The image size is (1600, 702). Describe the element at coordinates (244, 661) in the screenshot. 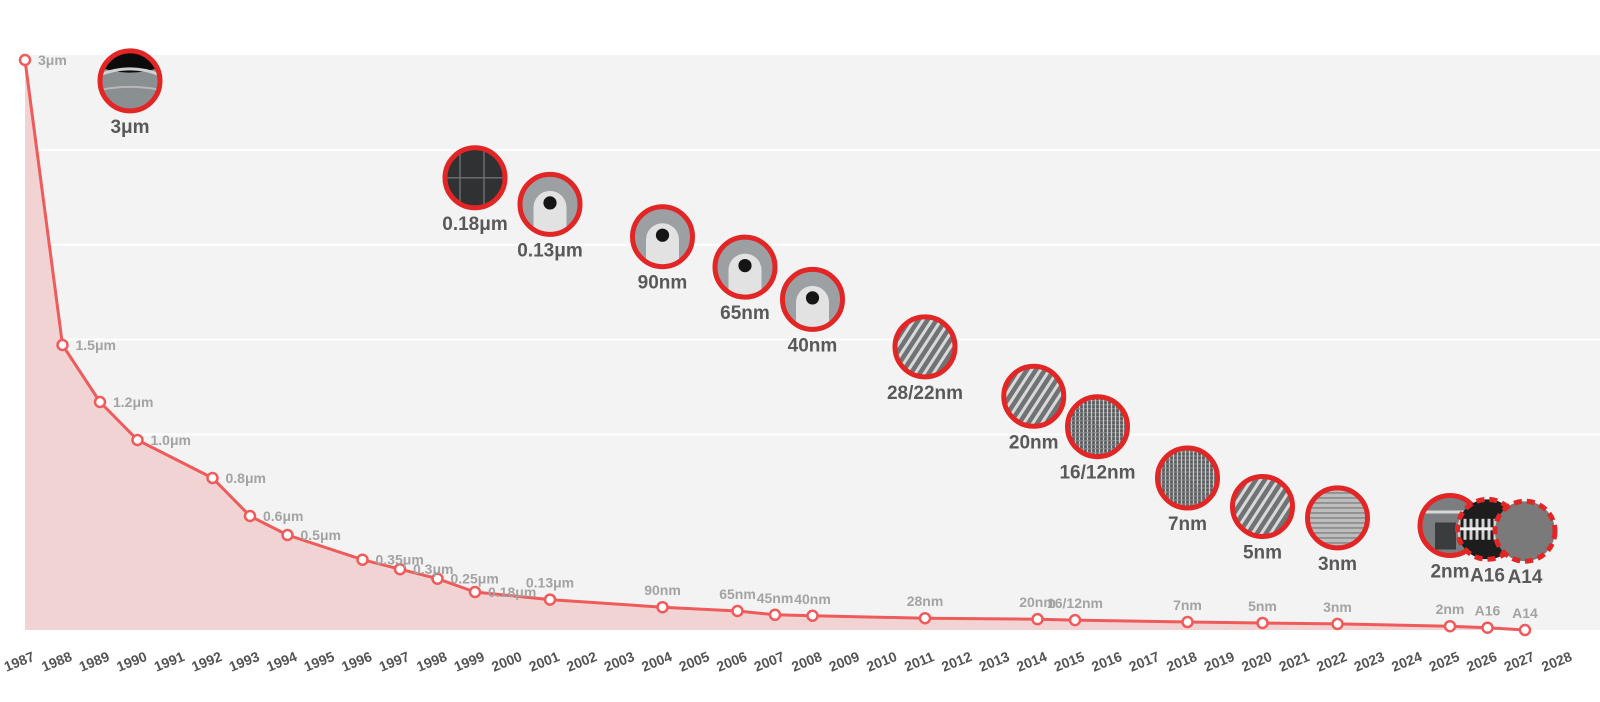

I see `x-tick-label: 1993` at that location.